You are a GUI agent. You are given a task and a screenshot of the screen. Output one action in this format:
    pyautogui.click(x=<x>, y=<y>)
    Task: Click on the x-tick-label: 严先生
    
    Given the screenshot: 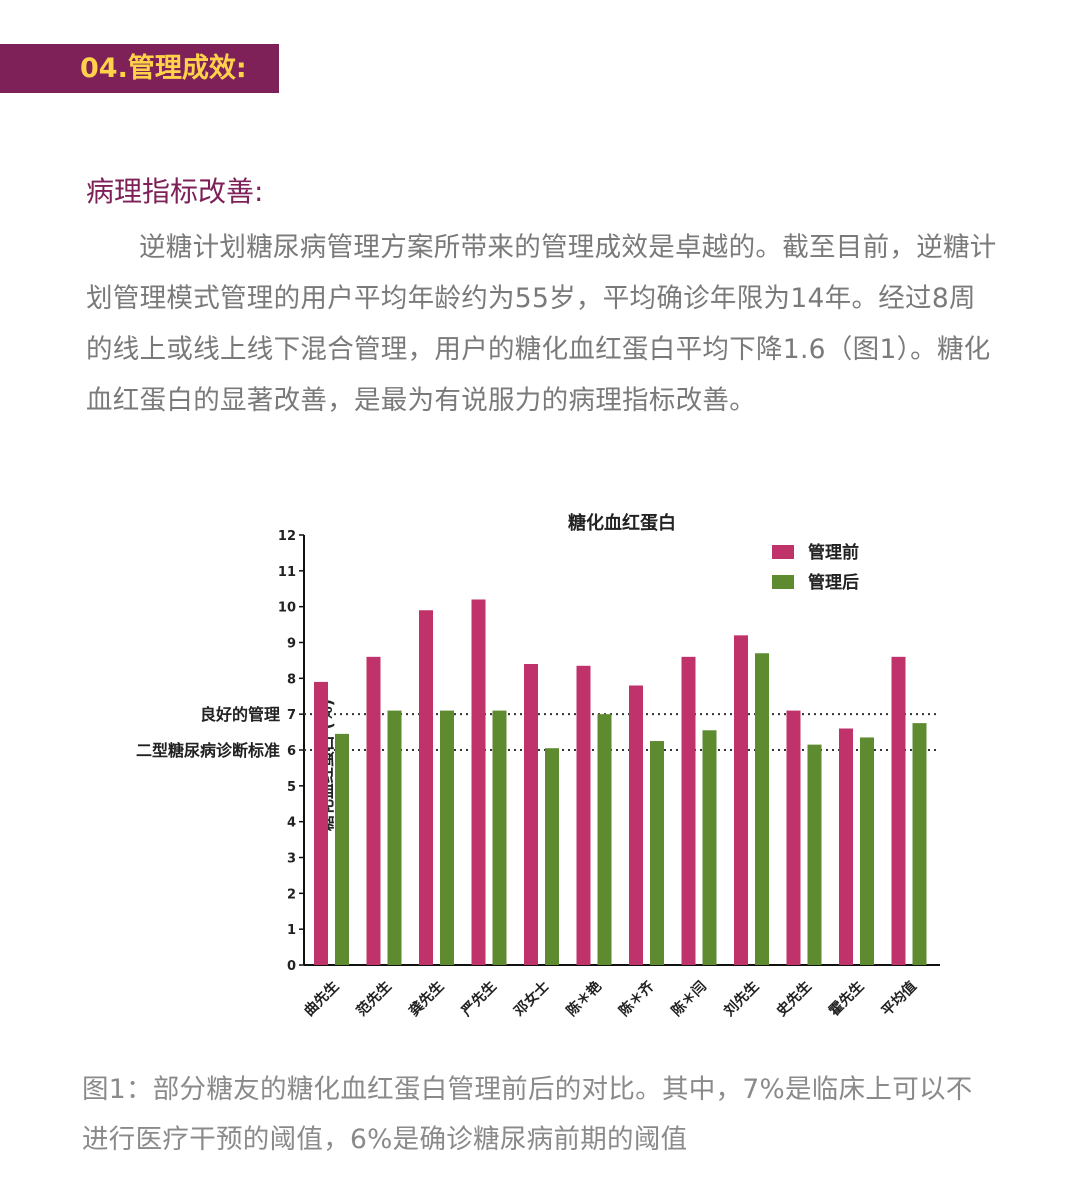 What is the action you would take?
    pyautogui.click(x=478, y=999)
    